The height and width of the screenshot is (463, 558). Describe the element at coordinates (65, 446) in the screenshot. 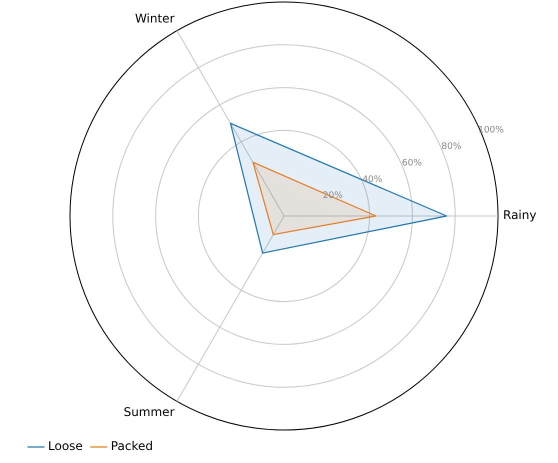

I see `legend-label: Loose` at that location.